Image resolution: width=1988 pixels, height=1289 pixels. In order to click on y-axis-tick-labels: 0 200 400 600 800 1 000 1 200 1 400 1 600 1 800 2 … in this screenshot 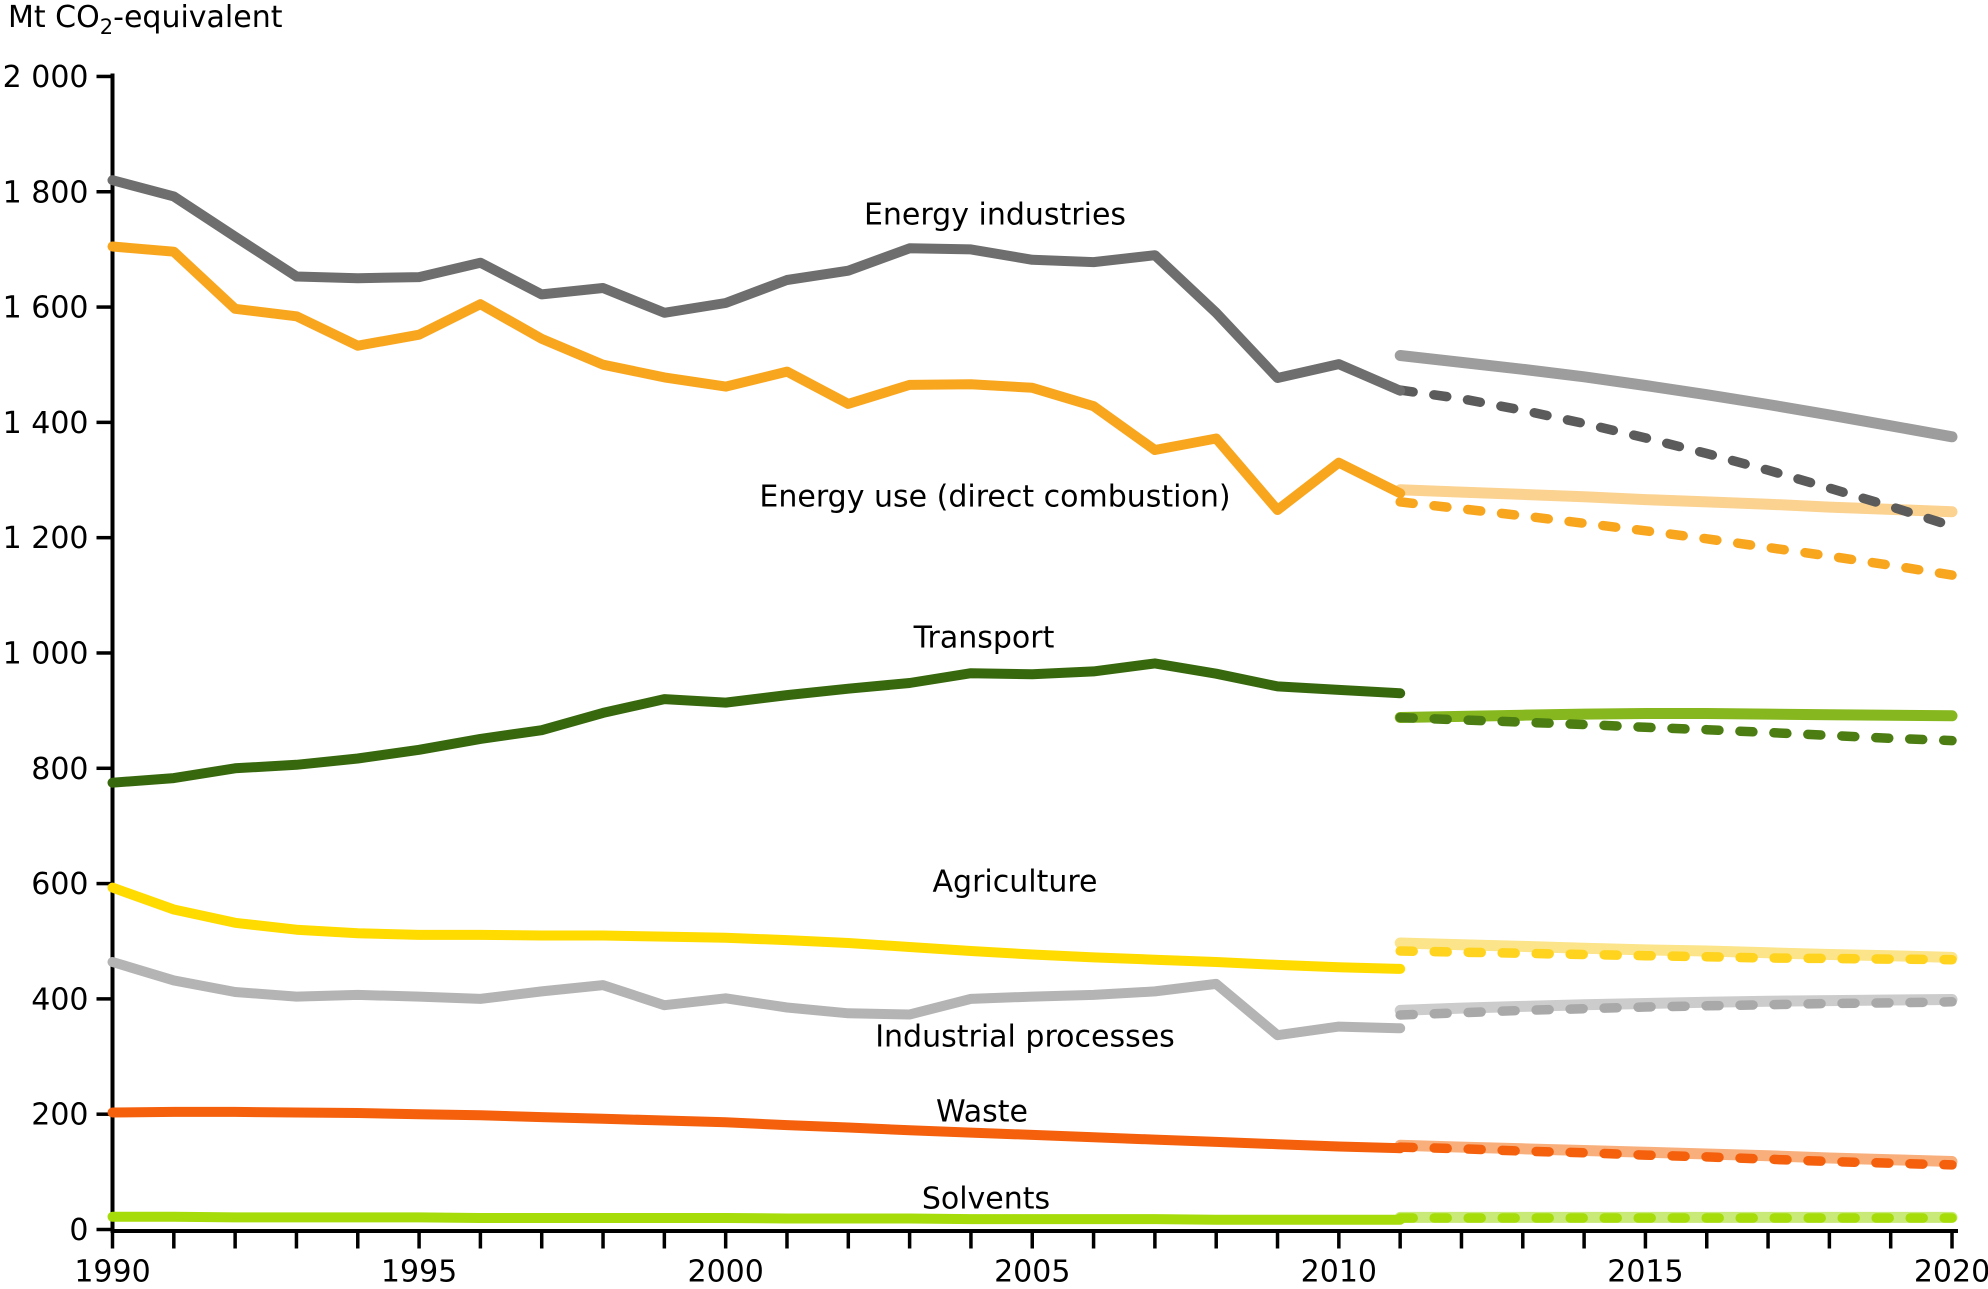, I will do `click(46, 654)`.